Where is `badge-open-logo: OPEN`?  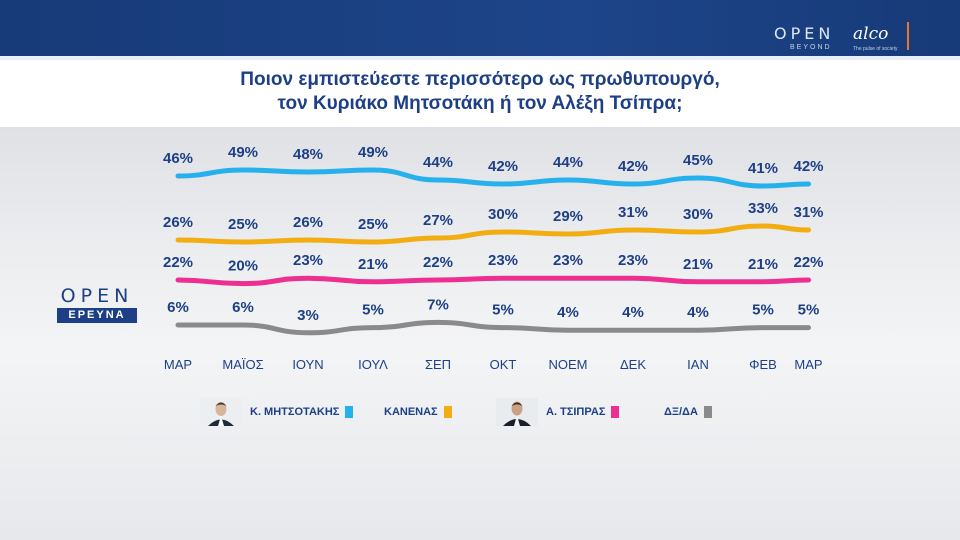
badge-open-logo: OPEN is located at coordinates (97, 296).